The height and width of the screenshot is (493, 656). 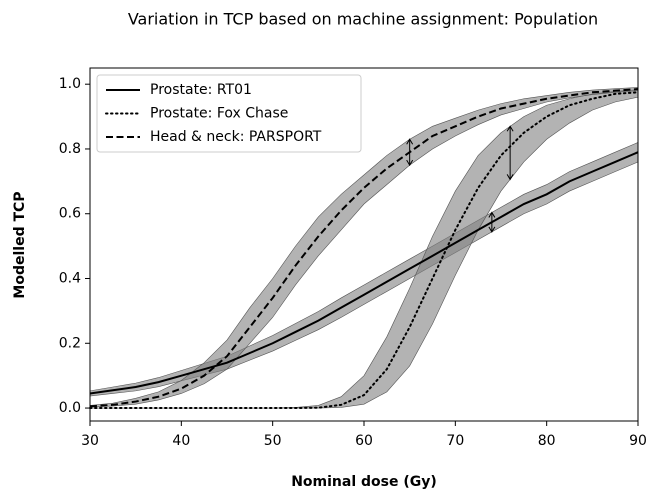 What do you see at coordinates (70, 214) in the screenshot?
I see `y-tick-label: 0.6` at bounding box center [70, 214].